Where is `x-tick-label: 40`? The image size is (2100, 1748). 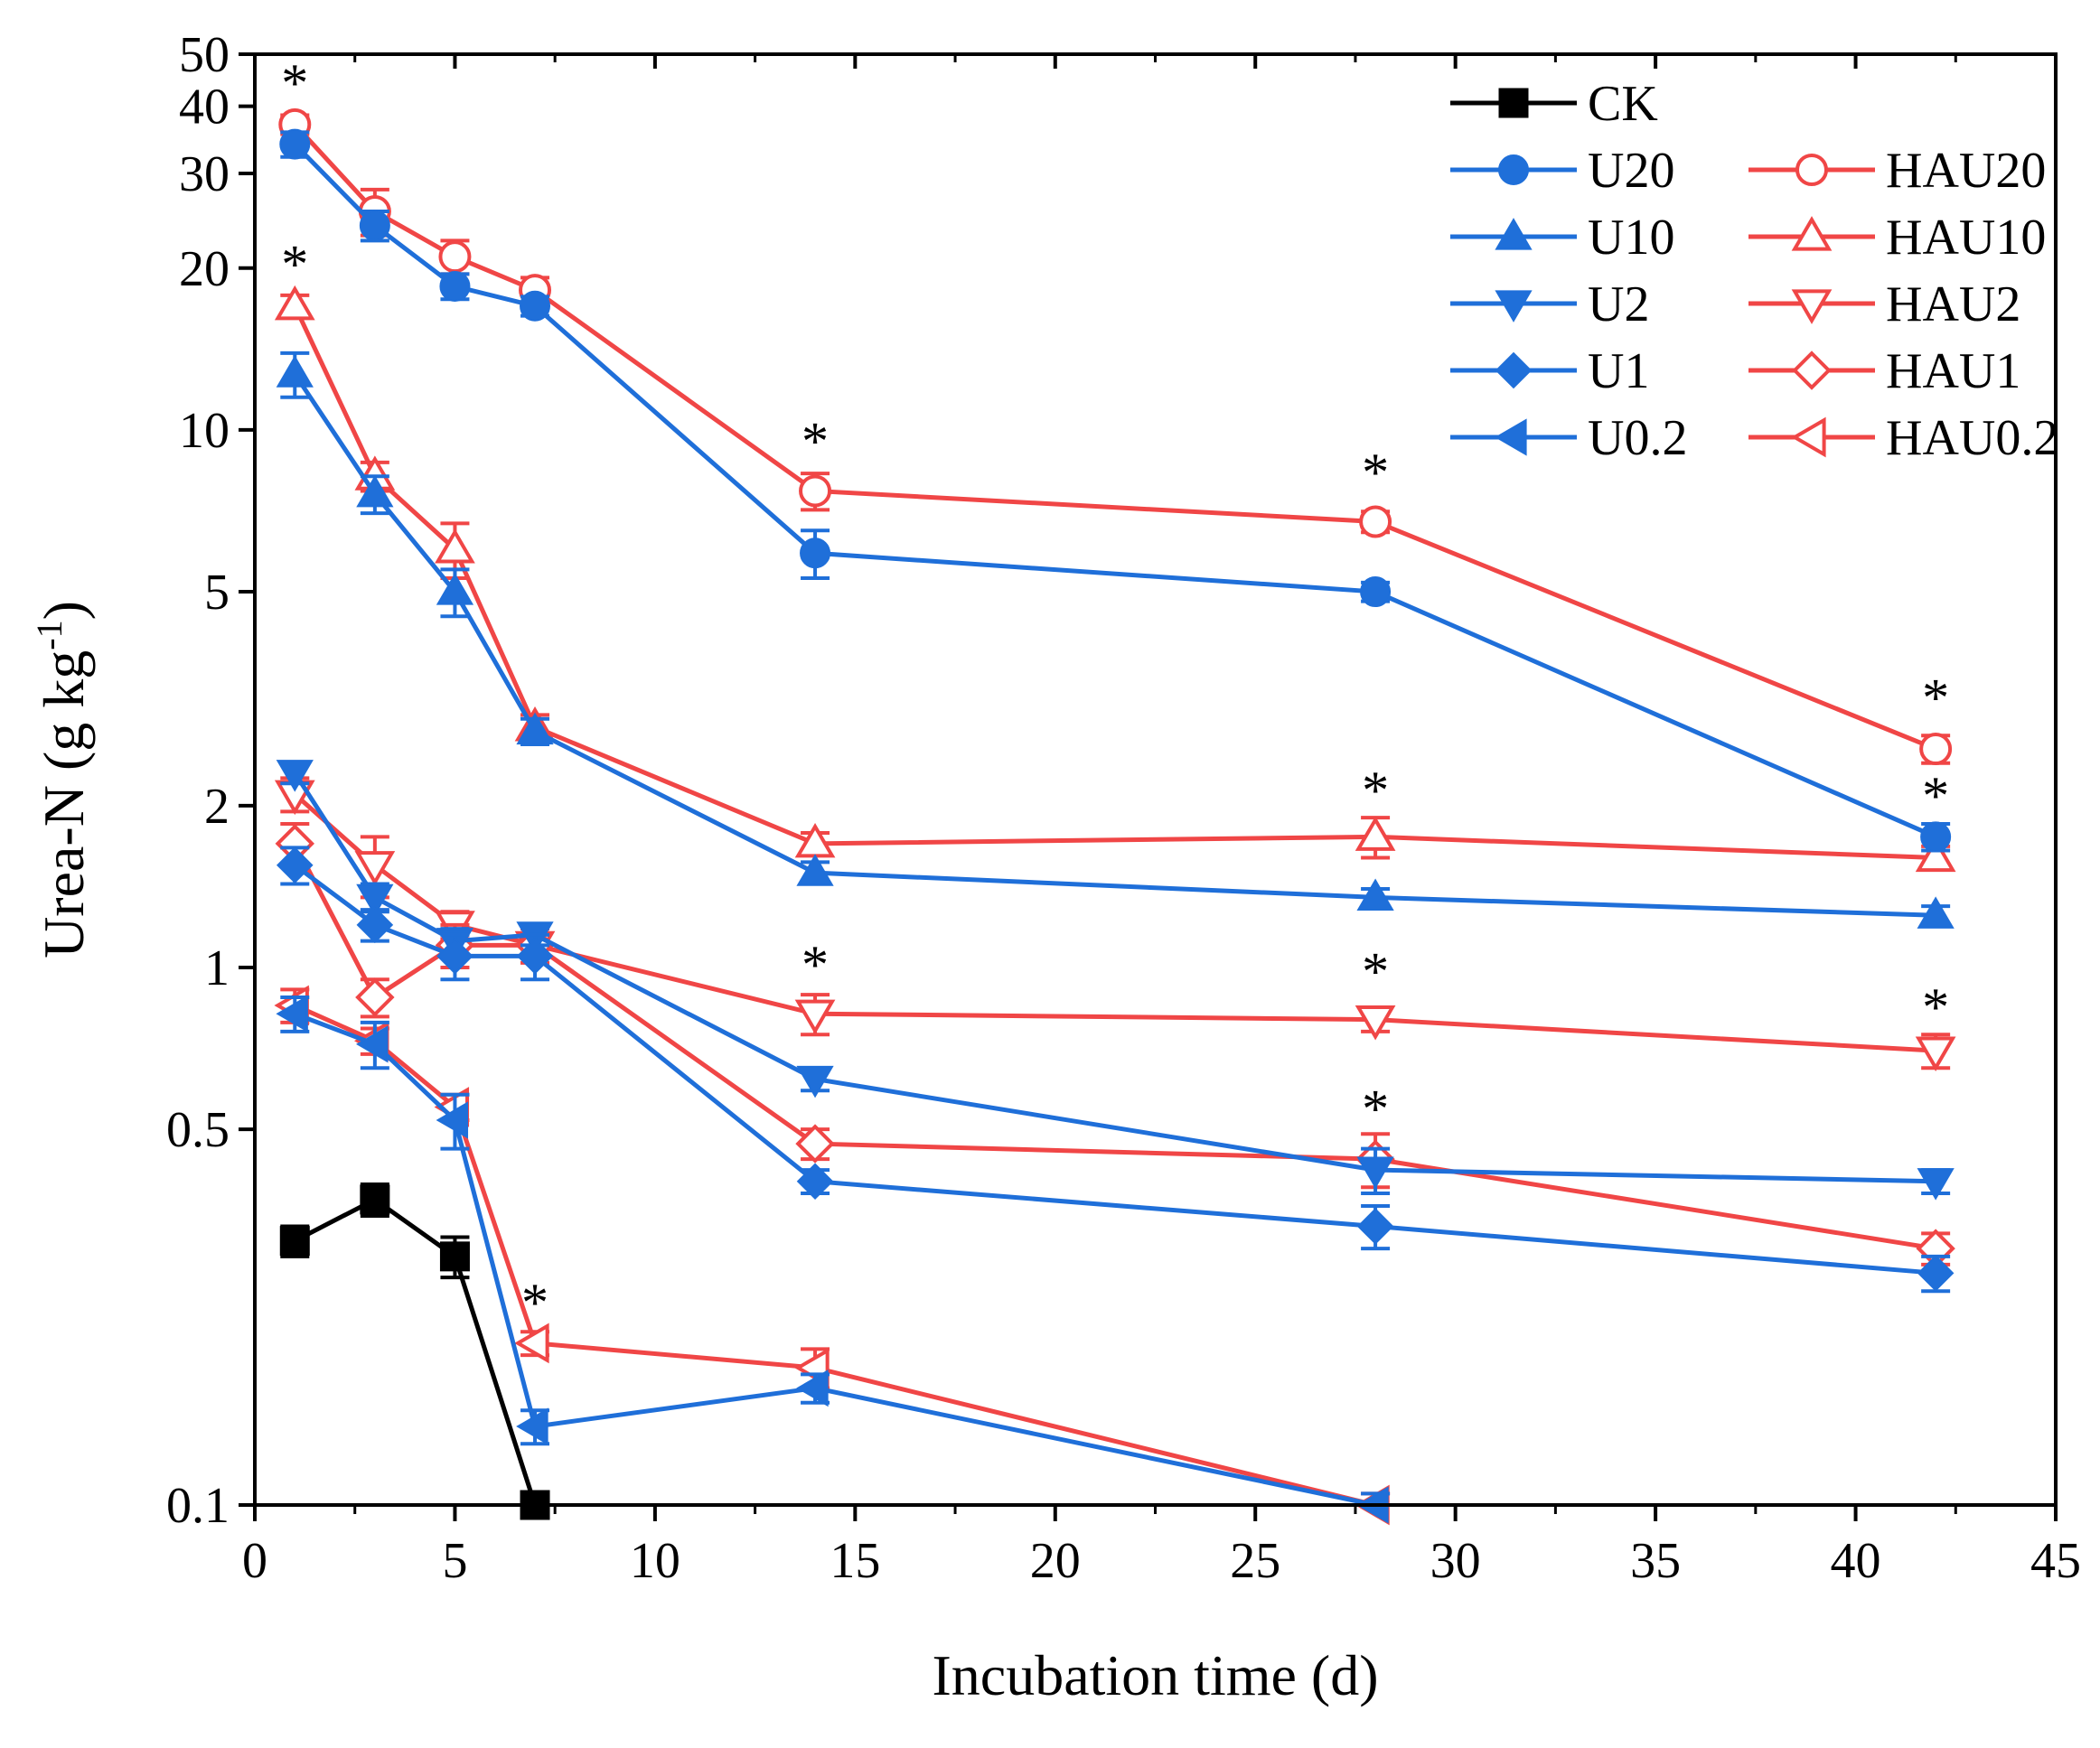
x-tick-label: 40 is located at coordinates (1856, 1561).